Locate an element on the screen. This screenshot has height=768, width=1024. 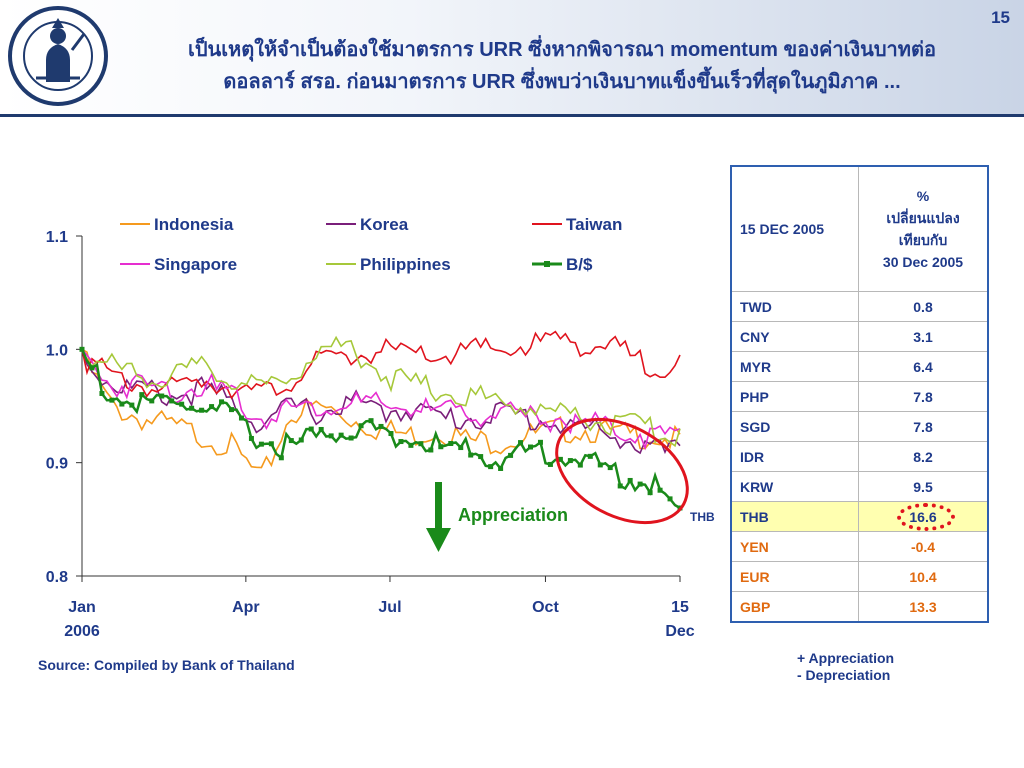
table-header-date: 15 DEC 2005 is located at coordinates (794, 228).